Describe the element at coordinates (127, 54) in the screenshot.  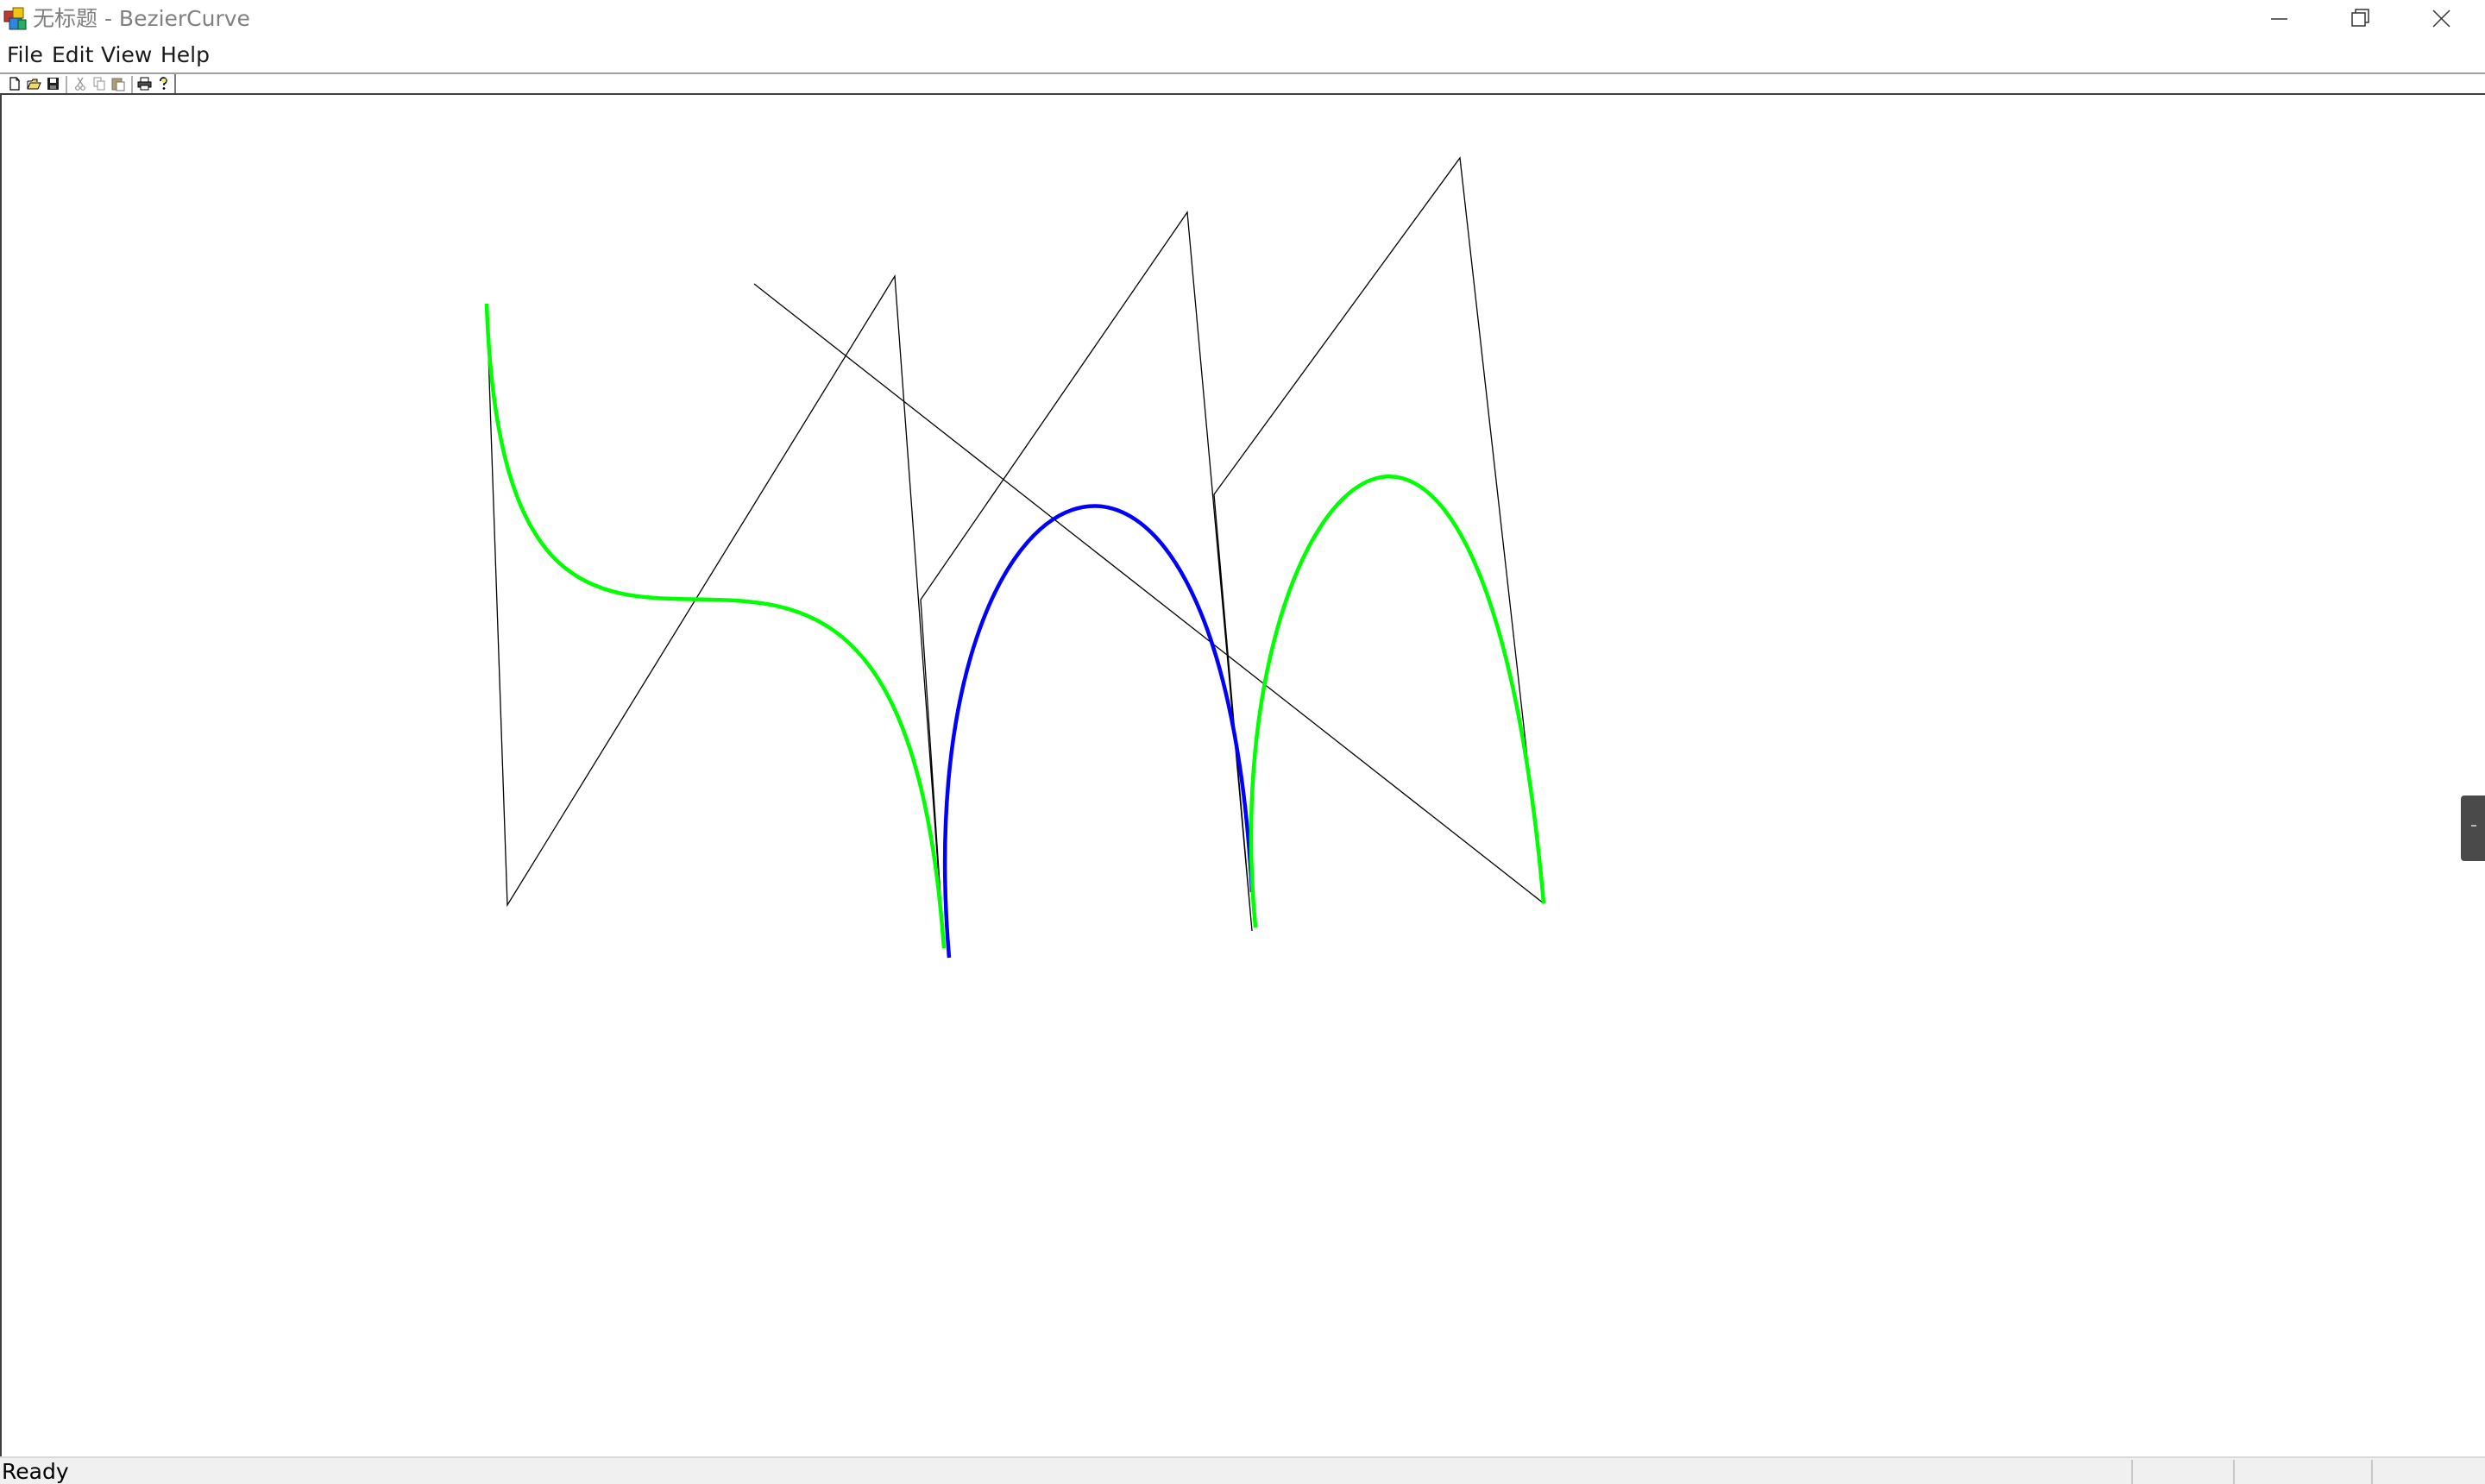
I see `menu-view: View` at that location.